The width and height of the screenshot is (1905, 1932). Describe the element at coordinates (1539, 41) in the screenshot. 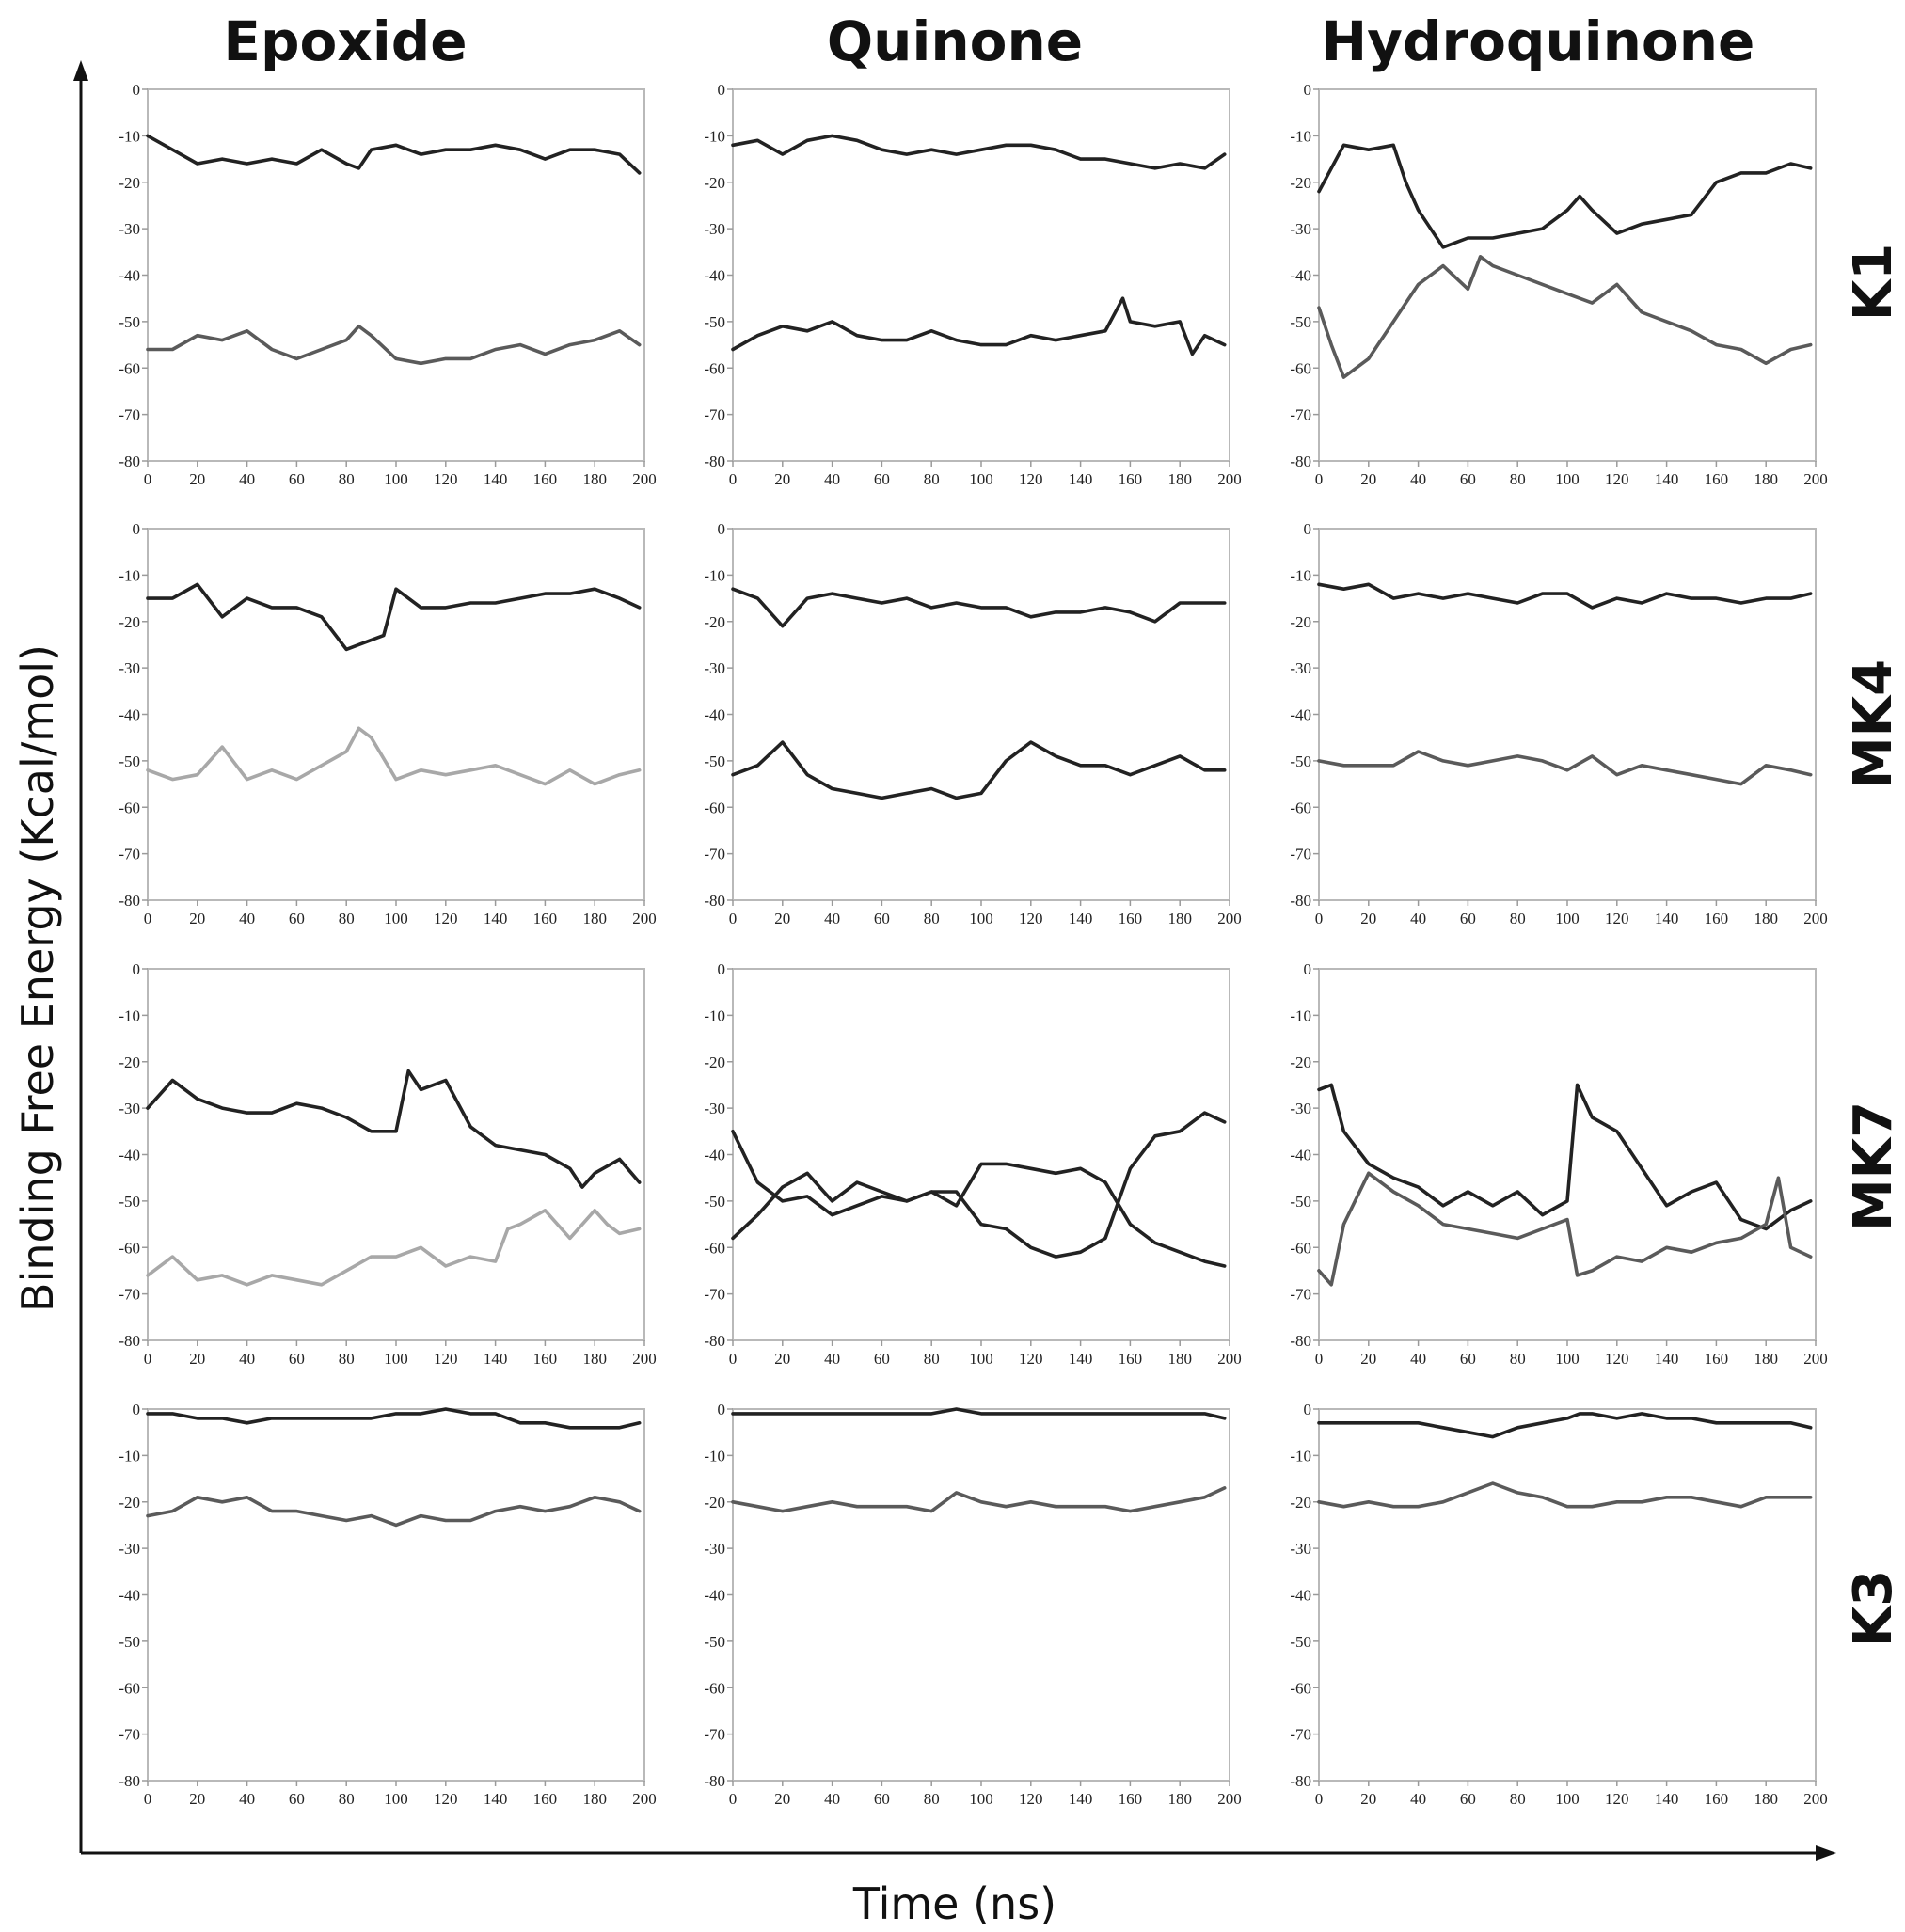

I see `column-title-hydroquinone: Hydroquinone` at that location.